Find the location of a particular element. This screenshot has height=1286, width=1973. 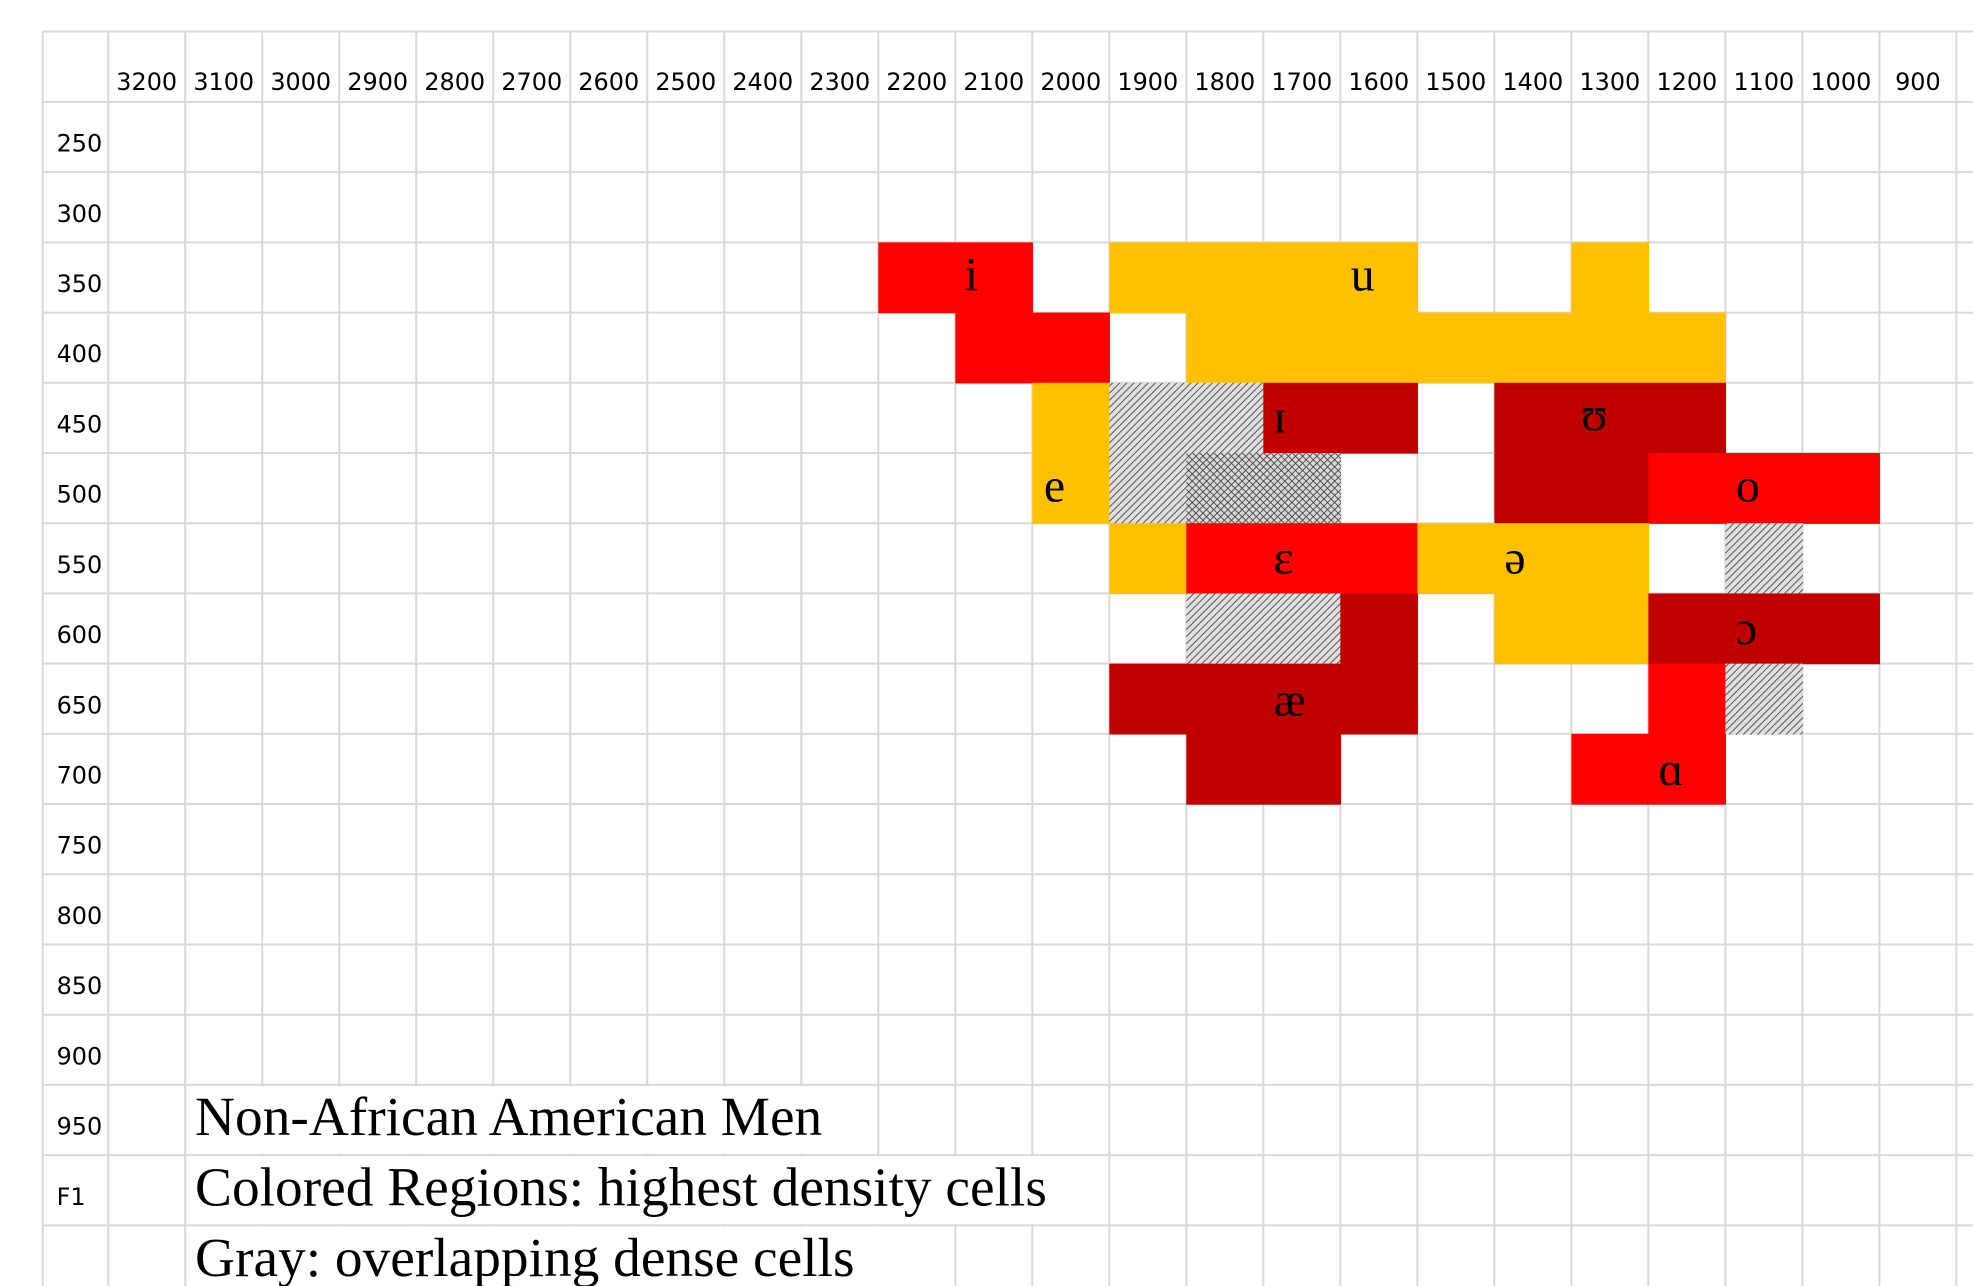

vowel-label: i is located at coordinates (971, 274).